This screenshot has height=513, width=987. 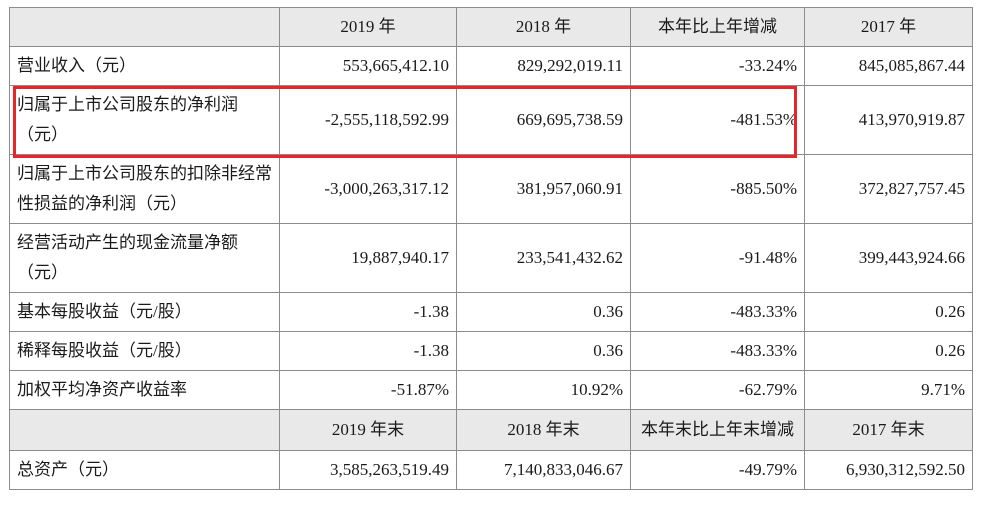 I want to click on header-row: 2019 年 2018 年 本年比上年增减 2017 年, so click(x=491, y=27).